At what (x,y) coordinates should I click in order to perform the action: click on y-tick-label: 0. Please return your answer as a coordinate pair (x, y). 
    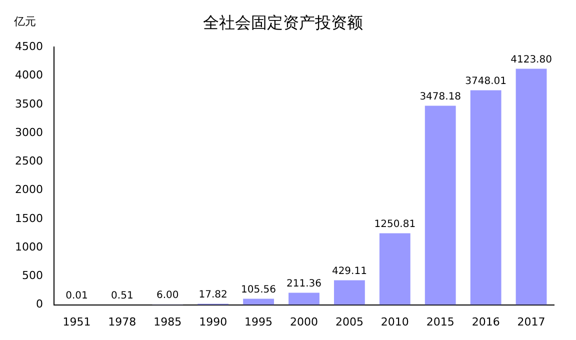
    Looking at the image, I should click on (39, 304).